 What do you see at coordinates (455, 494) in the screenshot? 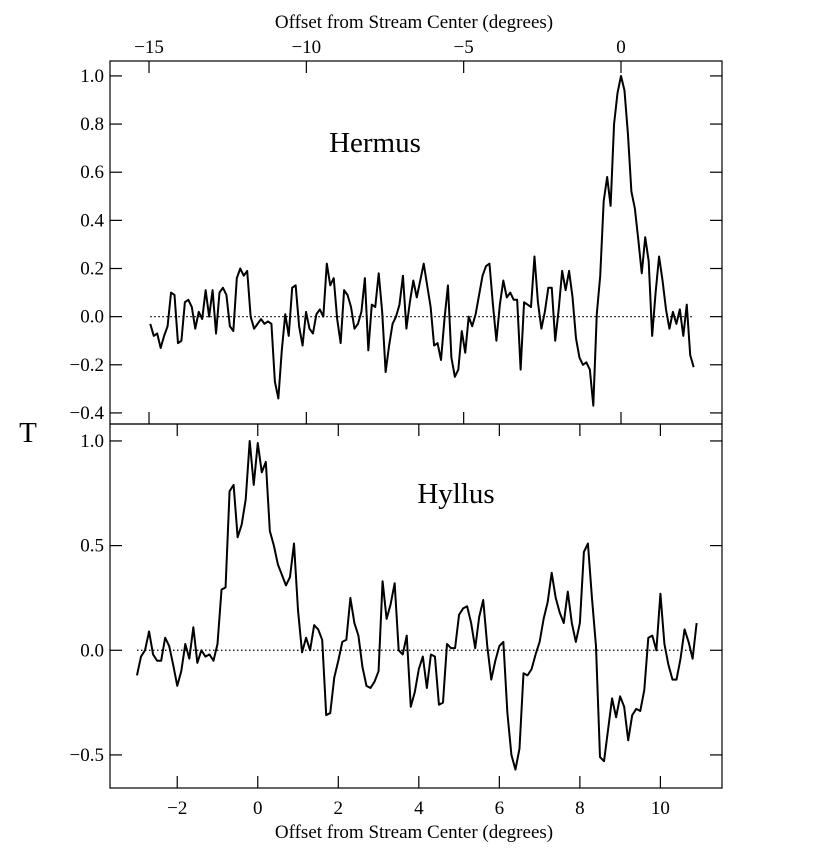
I see `annotation: Hyllus` at bounding box center [455, 494].